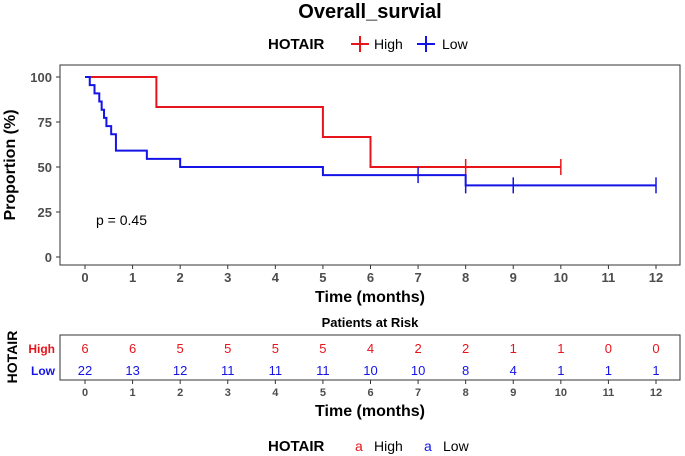 The height and width of the screenshot is (456, 685). I want to click on risk-x-tick-label: 9, so click(513, 393).